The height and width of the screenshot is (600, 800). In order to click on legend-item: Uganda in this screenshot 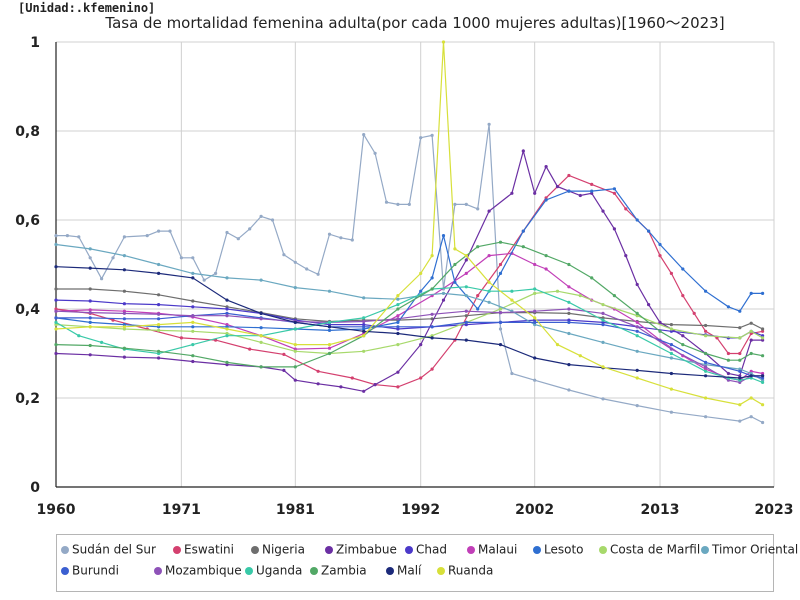, I will do `click(273, 570)`.